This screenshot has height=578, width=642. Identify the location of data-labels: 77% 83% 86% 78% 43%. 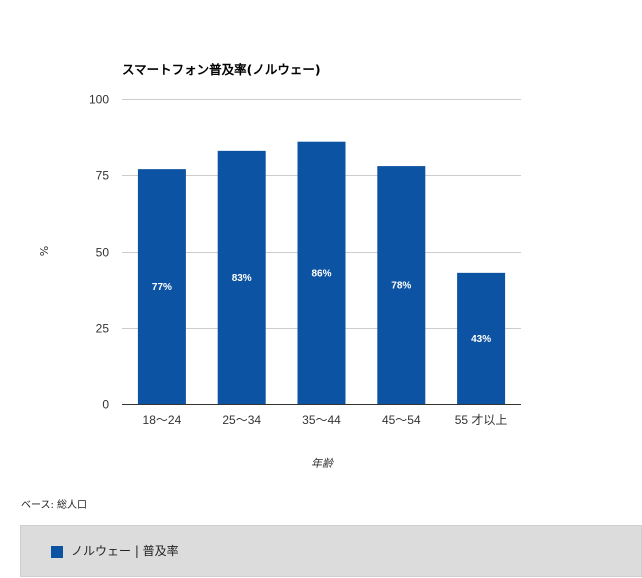
(321, 306).